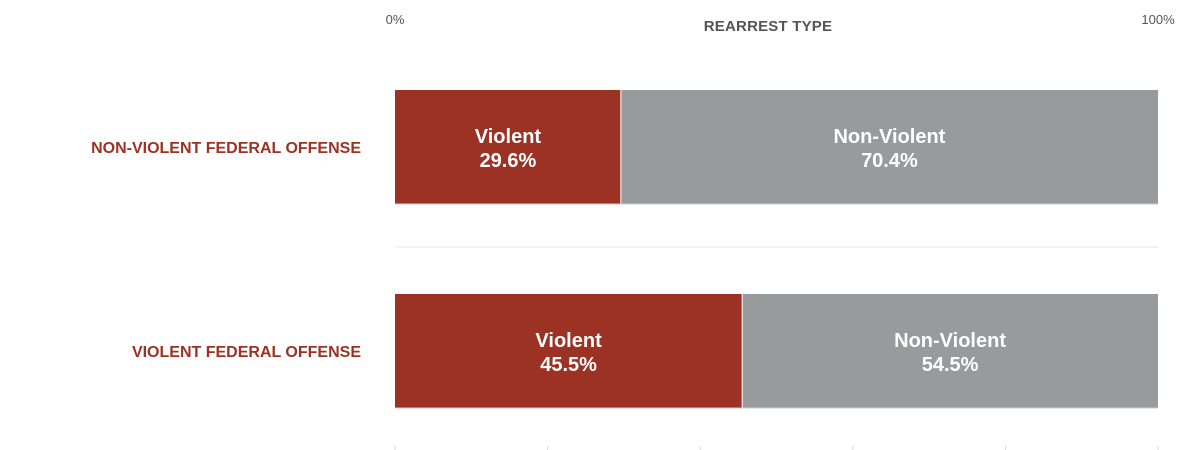 The height and width of the screenshot is (450, 1189). I want to click on chart-title: REARREST TYPE, so click(768, 26).